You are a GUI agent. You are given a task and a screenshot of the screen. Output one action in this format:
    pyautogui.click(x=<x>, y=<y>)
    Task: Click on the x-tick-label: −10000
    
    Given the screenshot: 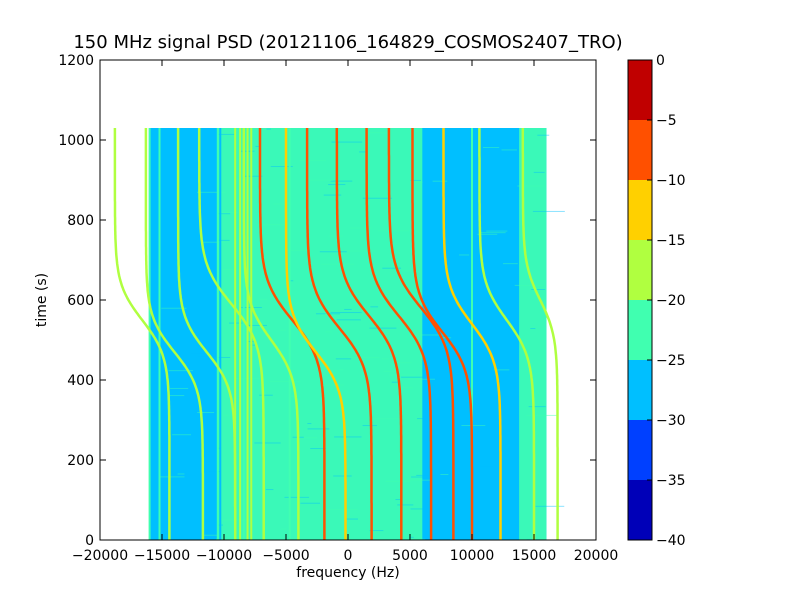 What is the action you would take?
    pyautogui.click(x=224, y=556)
    